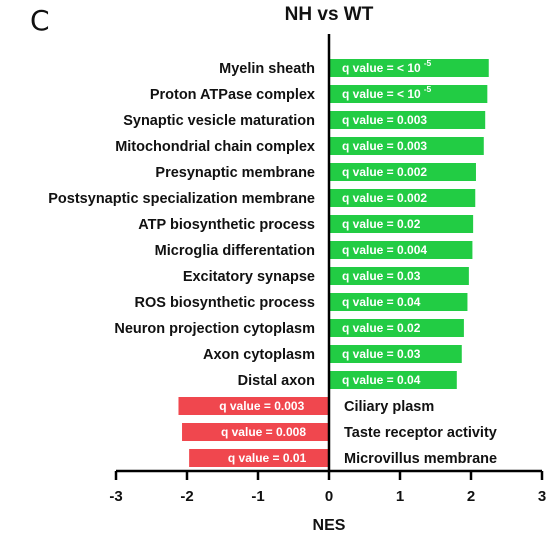 This screenshot has height=536, width=550. I want to click on category-label: Microvillus membrane, so click(420, 459).